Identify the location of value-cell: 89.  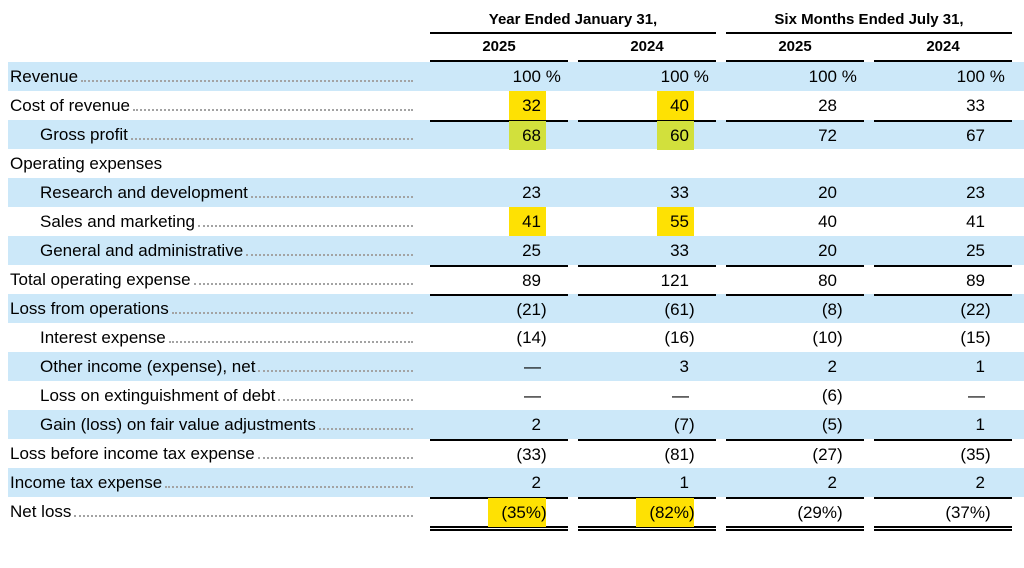
(499, 279).